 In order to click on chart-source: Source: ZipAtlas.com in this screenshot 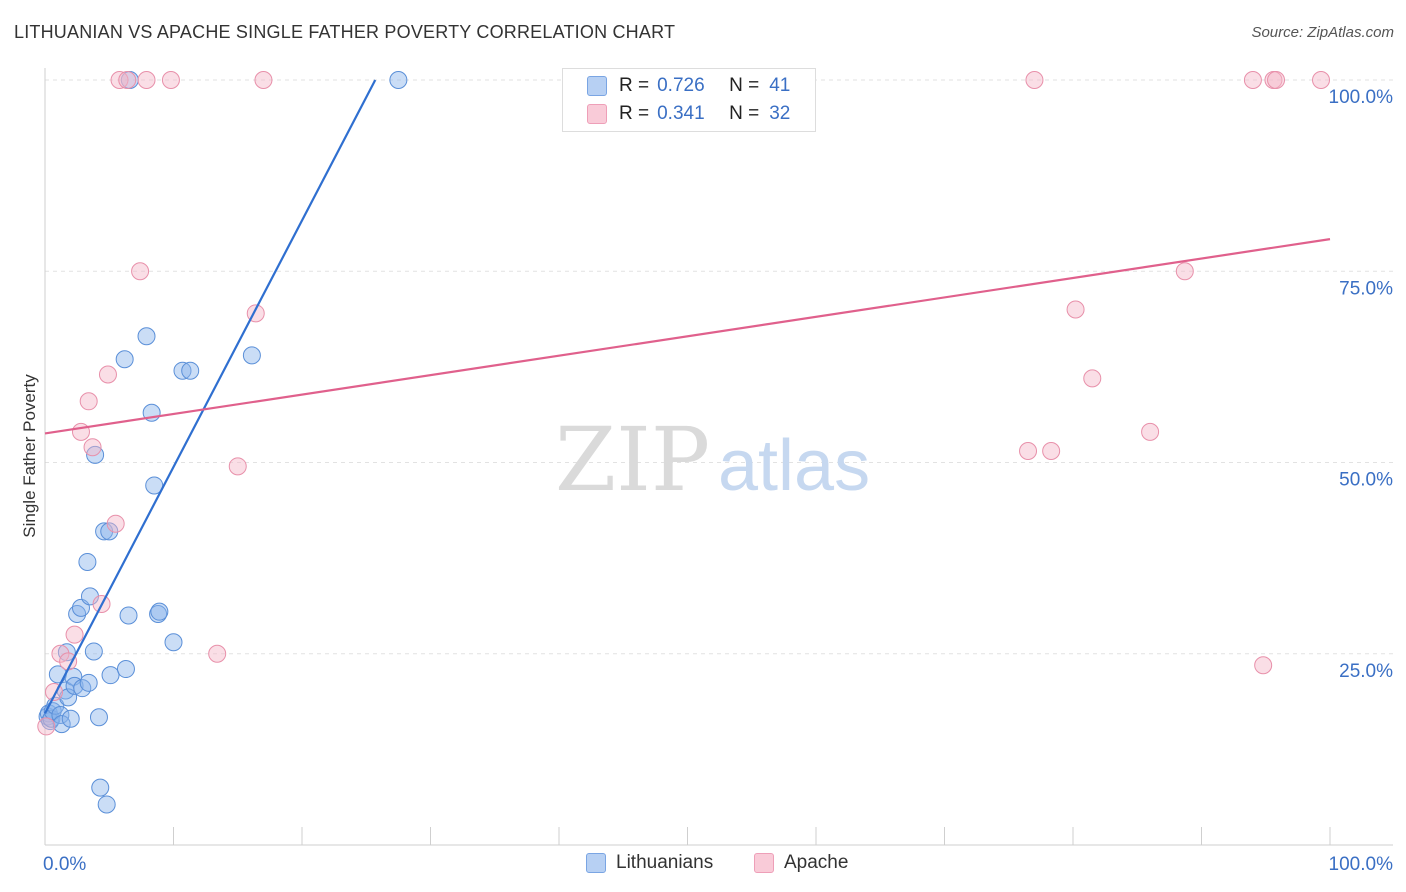, I will do `click(1322, 32)`.